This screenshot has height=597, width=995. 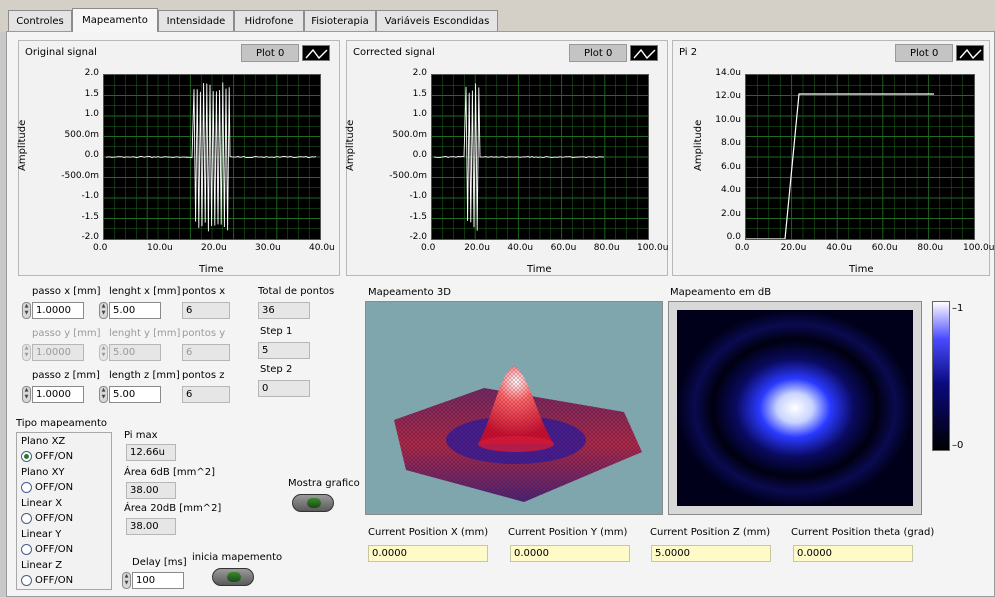 What do you see at coordinates (66, 291) in the screenshot?
I see `passo-x-label: passo x [mm]` at bounding box center [66, 291].